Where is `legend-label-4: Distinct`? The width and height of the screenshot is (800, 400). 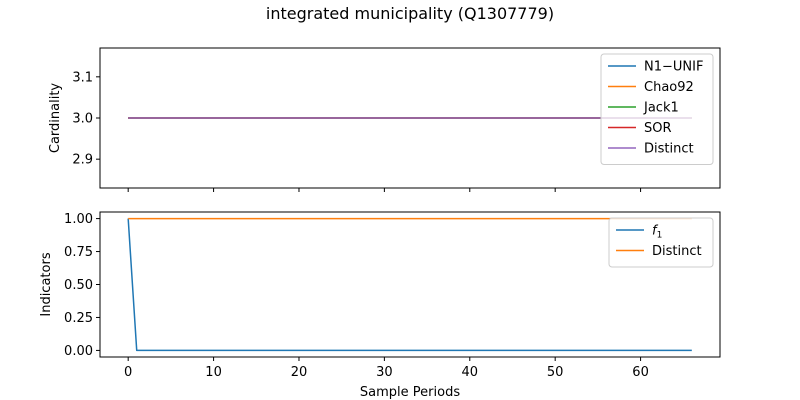 legend-label-4: Distinct is located at coordinates (669, 149).